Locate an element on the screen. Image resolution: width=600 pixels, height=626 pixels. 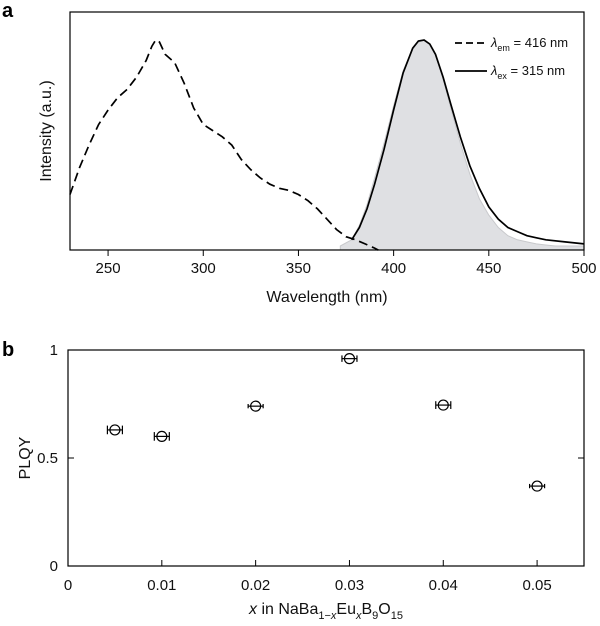
b-x-tick-label: 0.03 is located at coordinates (349, 585).